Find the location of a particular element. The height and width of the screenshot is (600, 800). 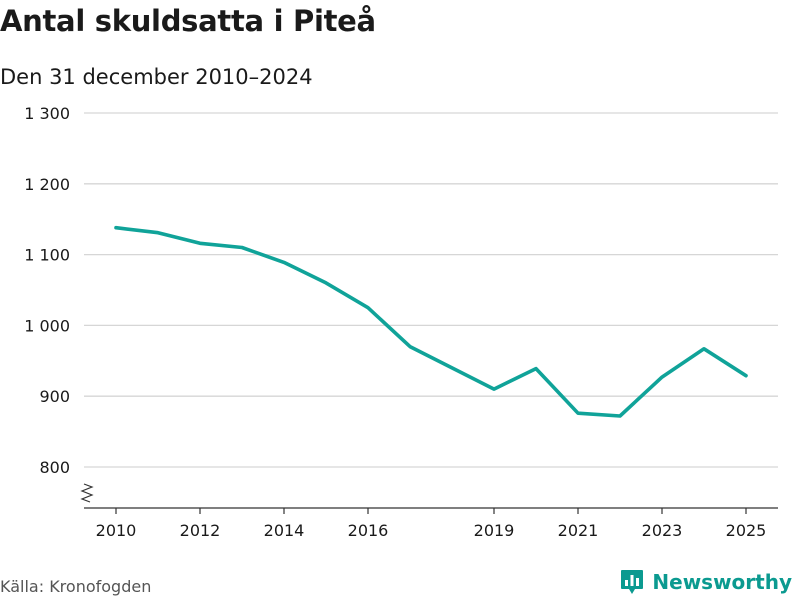

bar-chart-logo-icon is located at coordinates (632, 582).